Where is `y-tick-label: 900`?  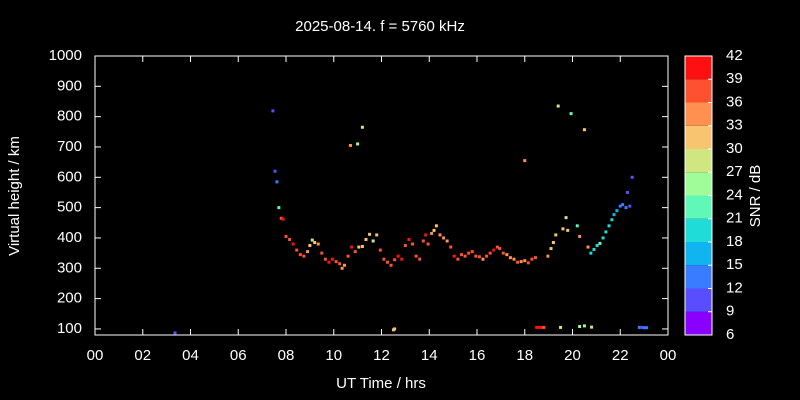
y-tick-label: 900 is located at coordinates (69, 85).